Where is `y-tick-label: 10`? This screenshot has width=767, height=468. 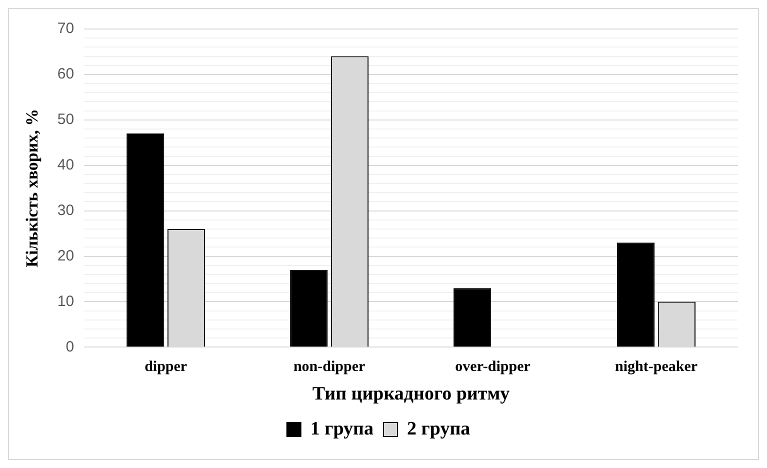
y-tick-label: 10 is located at coordinates (65, 301).